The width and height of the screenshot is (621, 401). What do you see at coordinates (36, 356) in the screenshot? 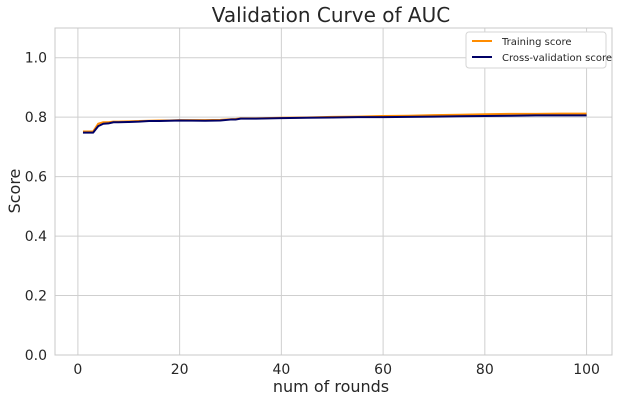
I see `y-tick-label: 0.0` at bounding box center [36, 356].